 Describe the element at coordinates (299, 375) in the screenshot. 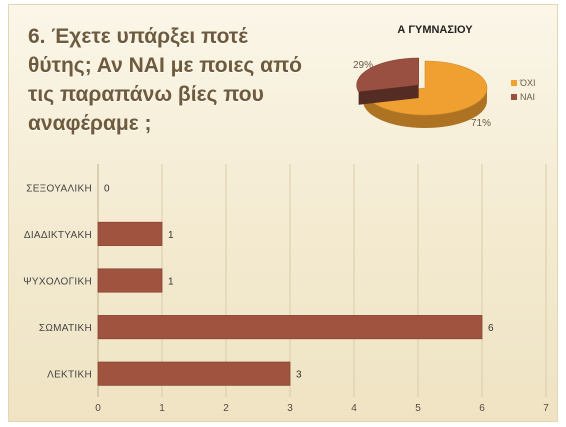

I see `data-label: 3` at that location.